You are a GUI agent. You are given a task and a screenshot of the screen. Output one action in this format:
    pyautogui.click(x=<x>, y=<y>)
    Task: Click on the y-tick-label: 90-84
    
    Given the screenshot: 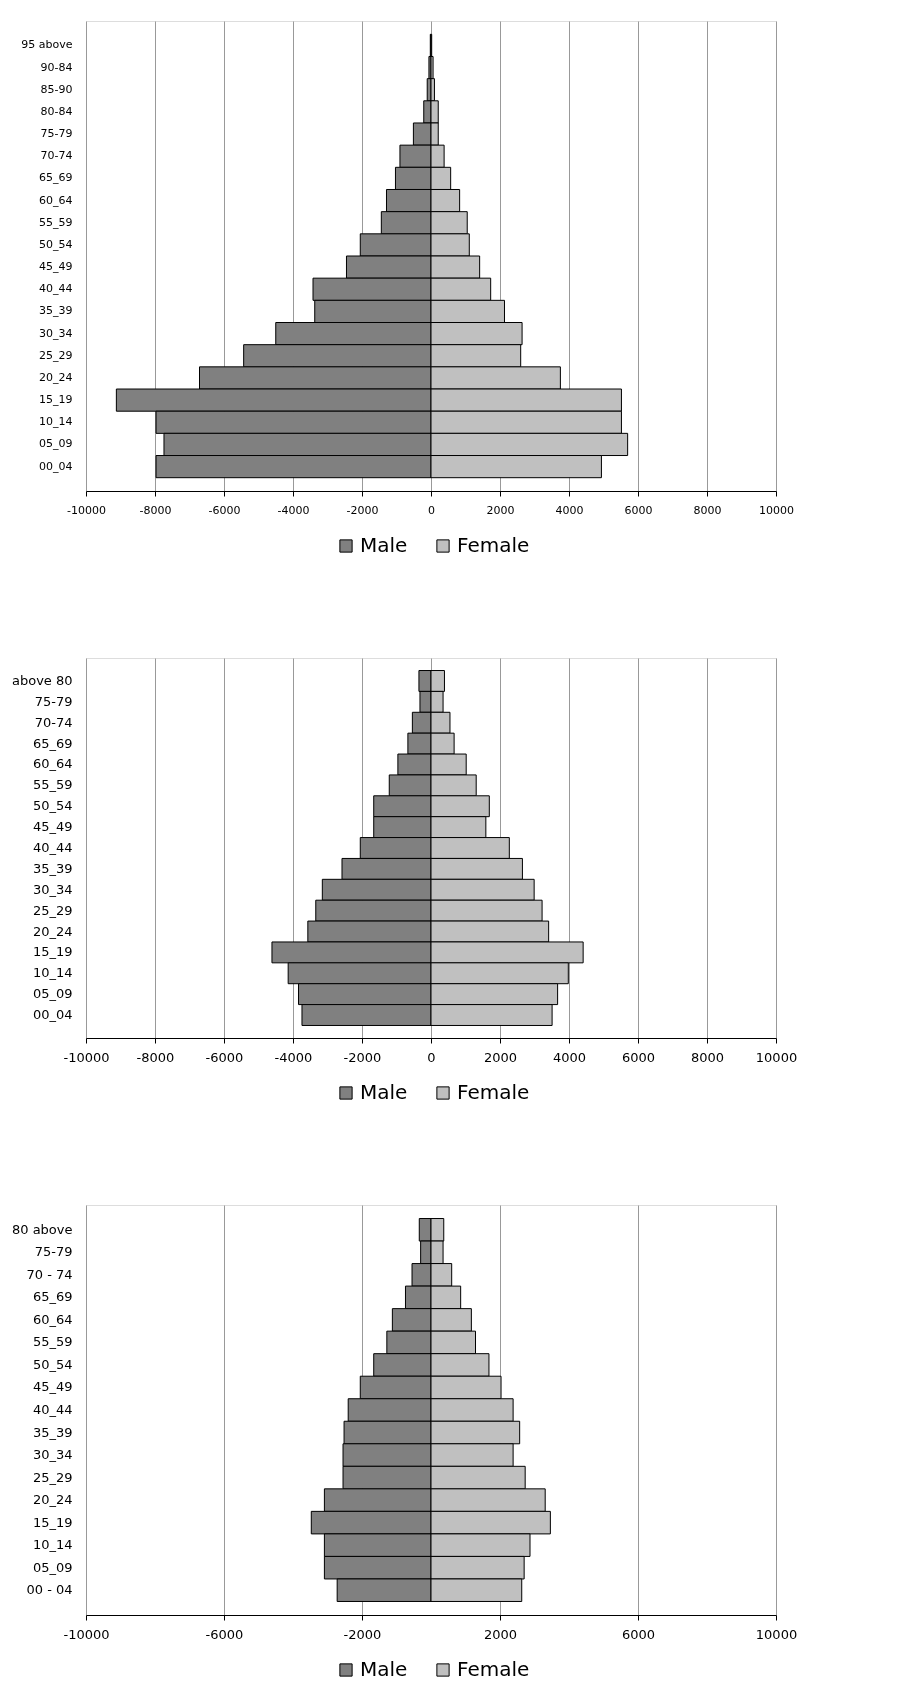 What is the action you would take?
    pyautogui.click(x=56, y=67)
    